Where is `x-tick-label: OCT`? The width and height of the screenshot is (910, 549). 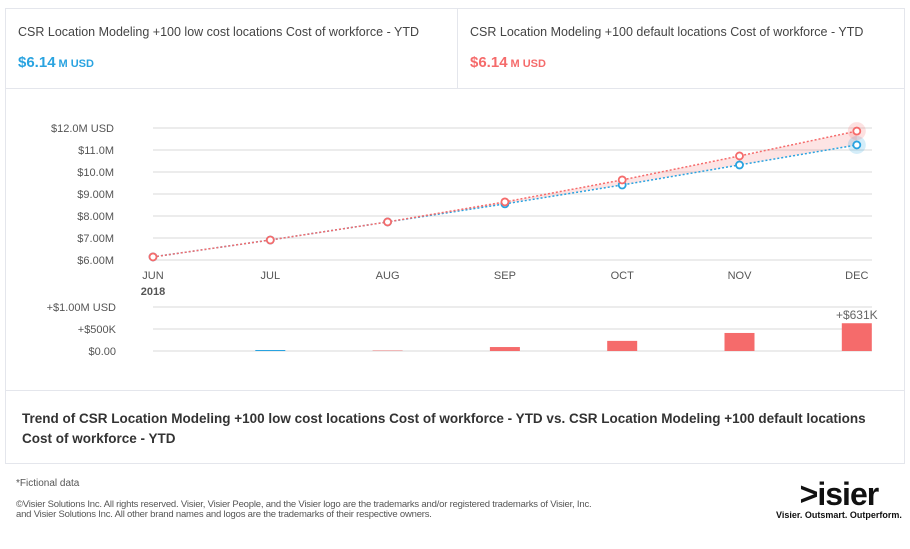 x-tick-label: OCT is located at coordinates (623, 276).